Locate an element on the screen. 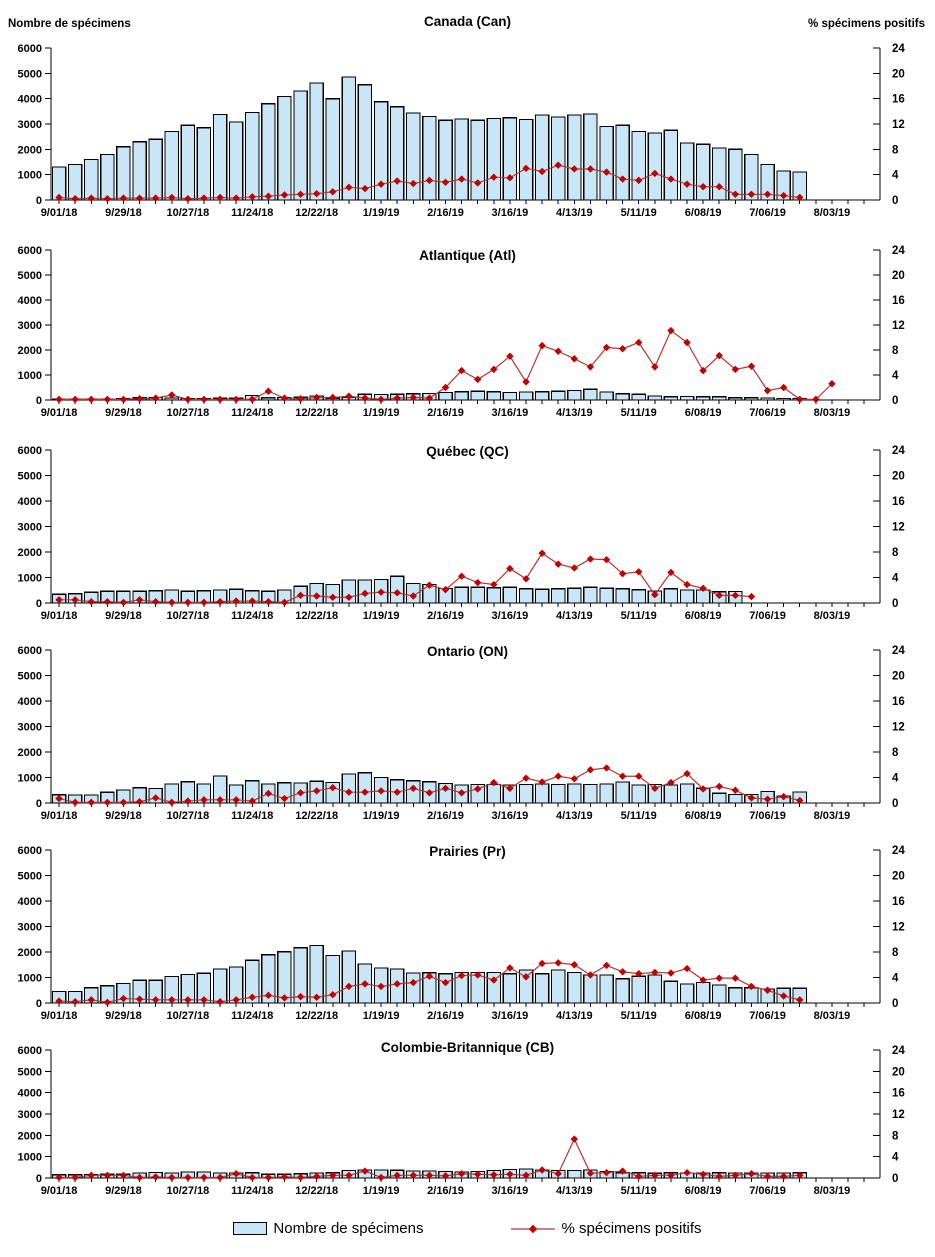 This screenshot has height=1257, width=935. x-tick-label: 7/06/19 is located at coordinates (767, 1191).